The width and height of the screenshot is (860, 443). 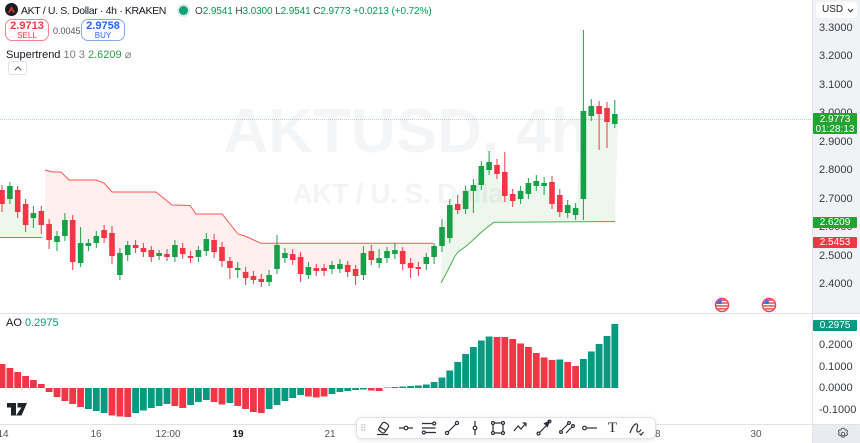 What do you see at coordinates (403, 193) in the screenshot?
I see `svg-text: AKT / U. S. Dollar` at bounding box center [403, 193].